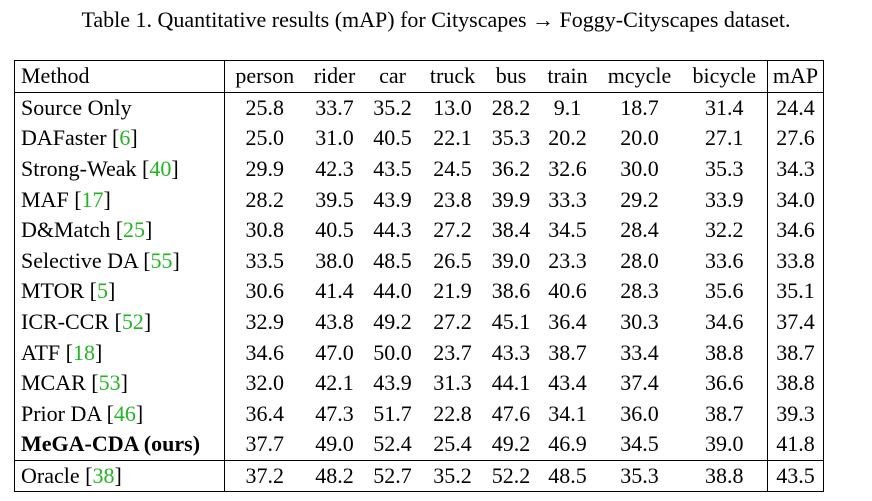 This screenshot has height=501, width=872. Describe the element at coordinates (392, 76) in the screenshot. I see `column-header-car: car` at that location.